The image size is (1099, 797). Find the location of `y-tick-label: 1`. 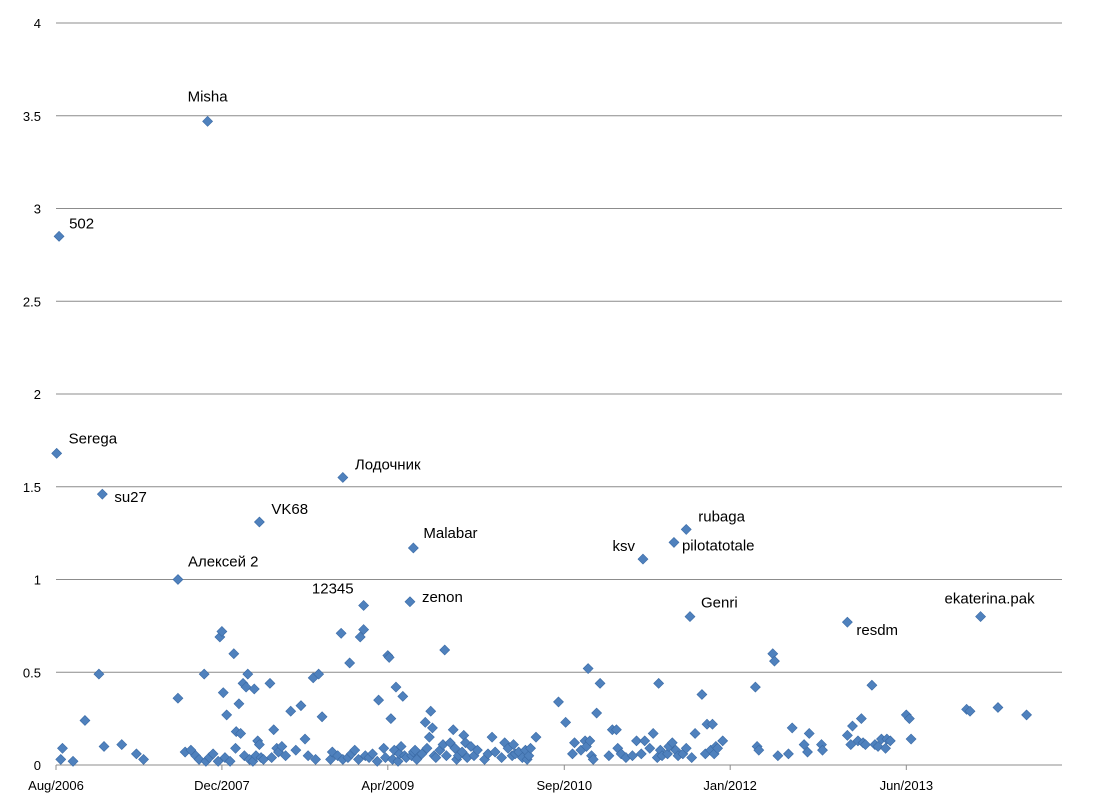

y-tick-label: 1 is located at coordinates (37, 580).